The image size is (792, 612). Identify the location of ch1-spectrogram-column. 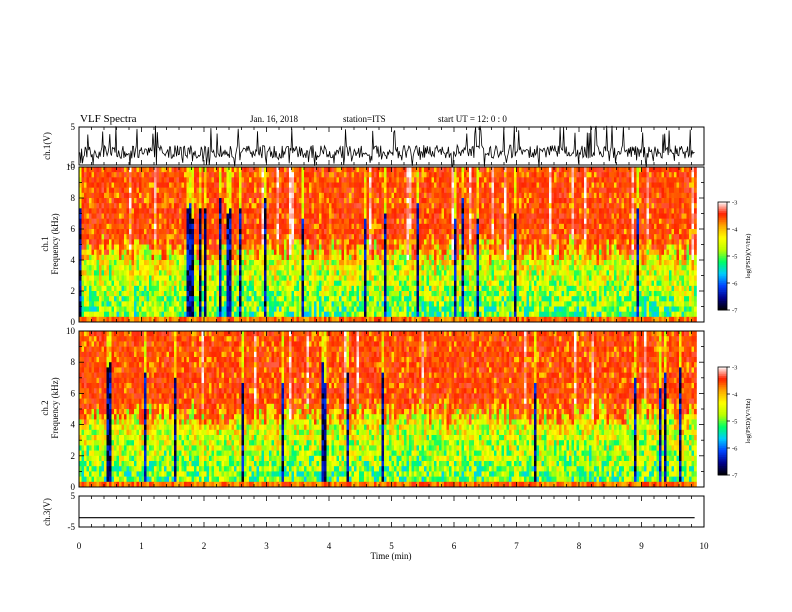
(173, 245).